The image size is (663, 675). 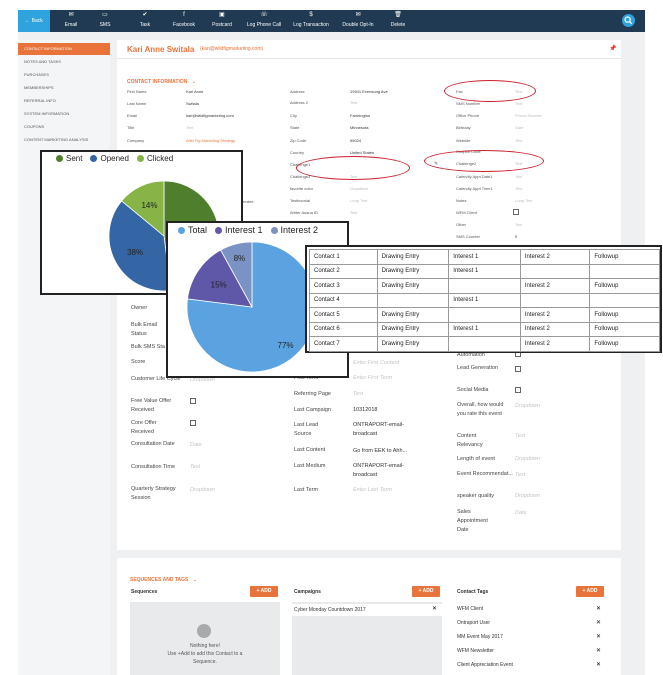 What do you see at coordinates (378, 429) in the screenshot?
I see `last-lead-source-value: ONTRAPORT-email-broadcast` at bounding box center [378, 429].